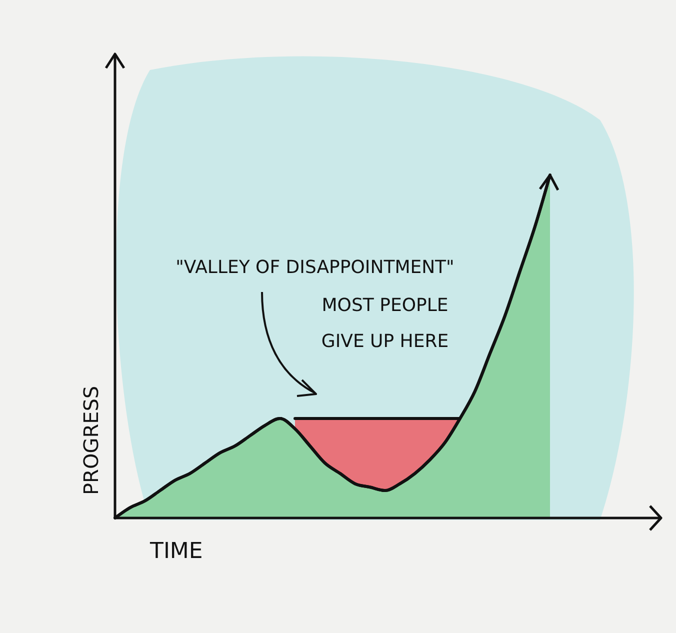 The height and width of the screenshot is (633, 676). What do you see at coordinates (315, 267) in the screenshot?
I see `annotation: "VALLEY OF DISAPPOINTMENT"` at bounding box center [315, 267].